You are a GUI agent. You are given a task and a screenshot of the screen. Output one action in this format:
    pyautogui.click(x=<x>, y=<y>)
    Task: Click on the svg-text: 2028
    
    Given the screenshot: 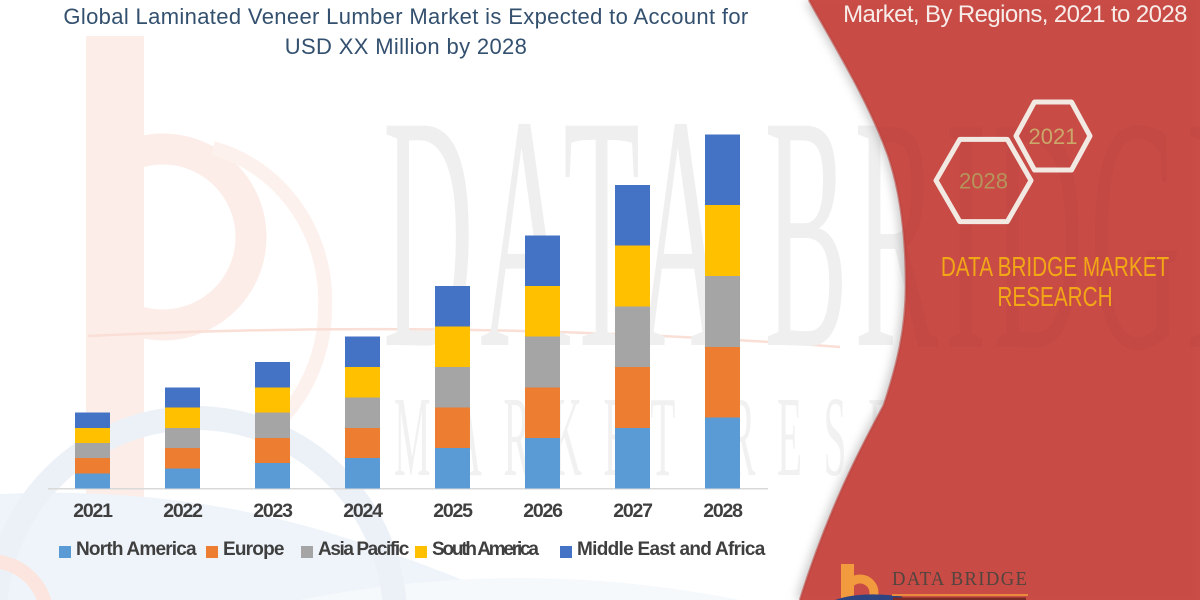 What is the action you would take?
    pyautogui.click(x=983, y=181)
    